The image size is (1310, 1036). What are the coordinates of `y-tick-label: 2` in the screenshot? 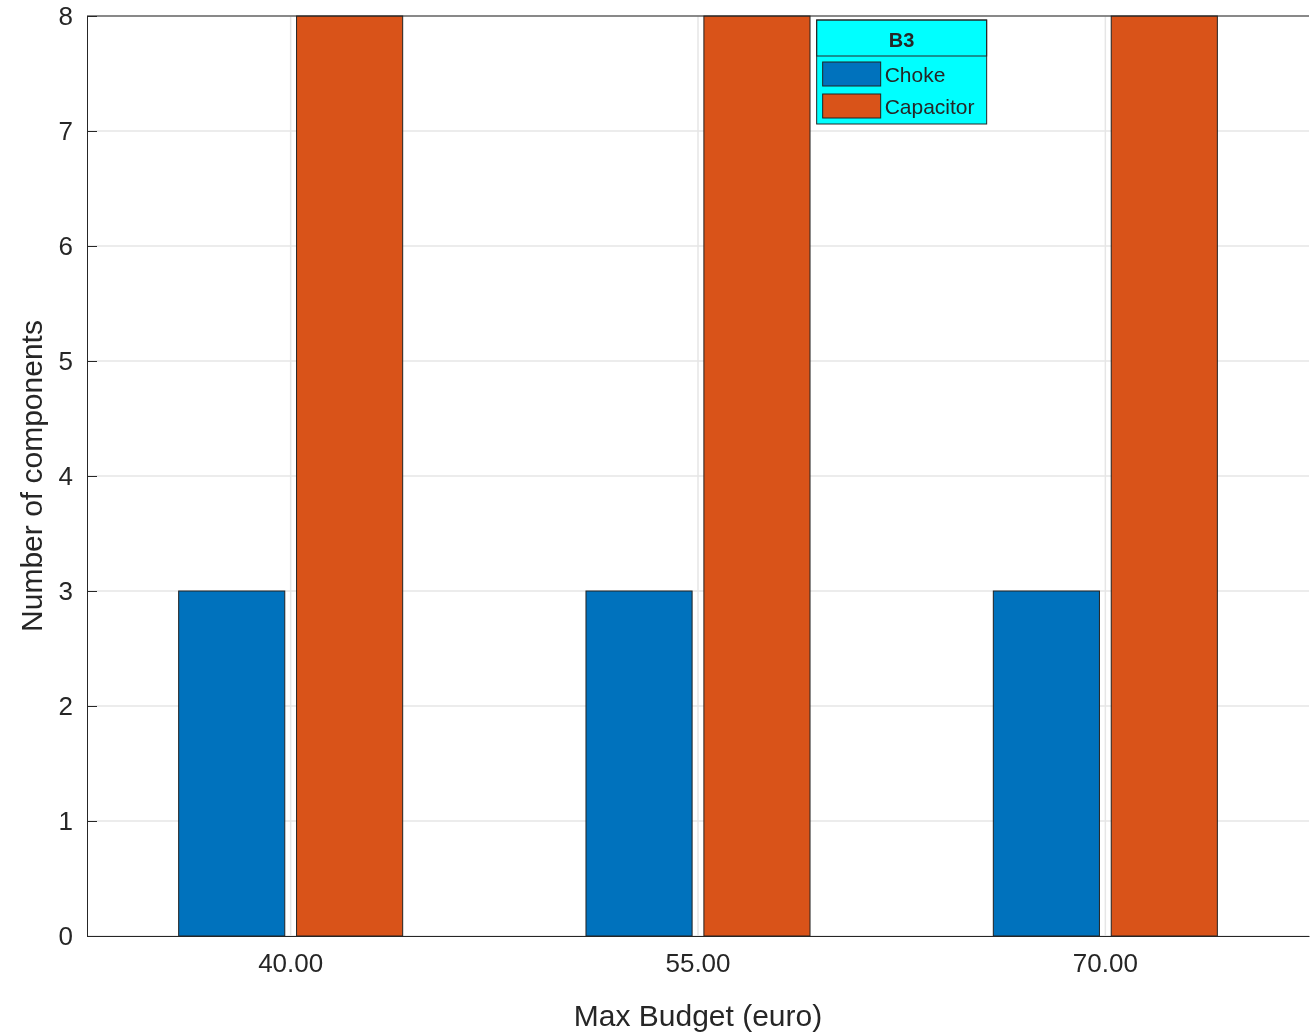 It's located at (65, 705).